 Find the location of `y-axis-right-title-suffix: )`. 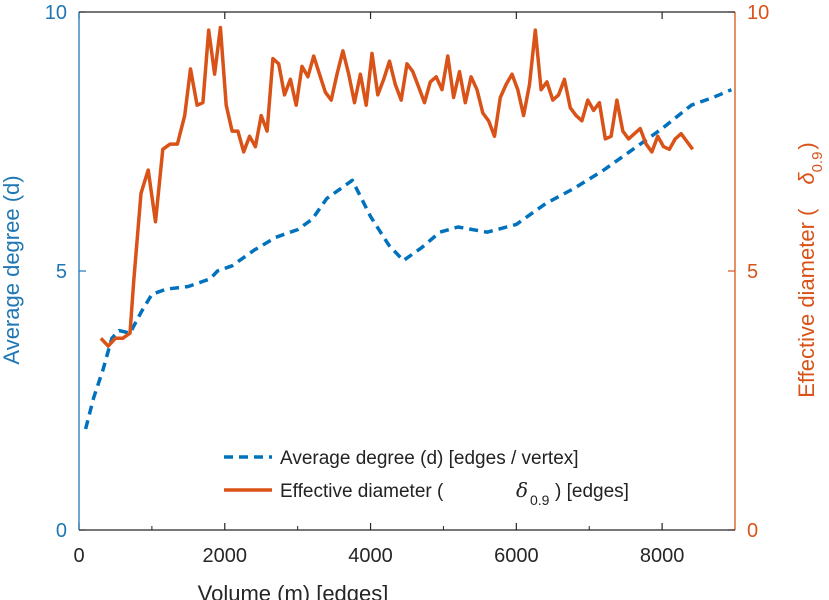

y-axis-right-title-suffix: ) is located at coordinates (806, 145).